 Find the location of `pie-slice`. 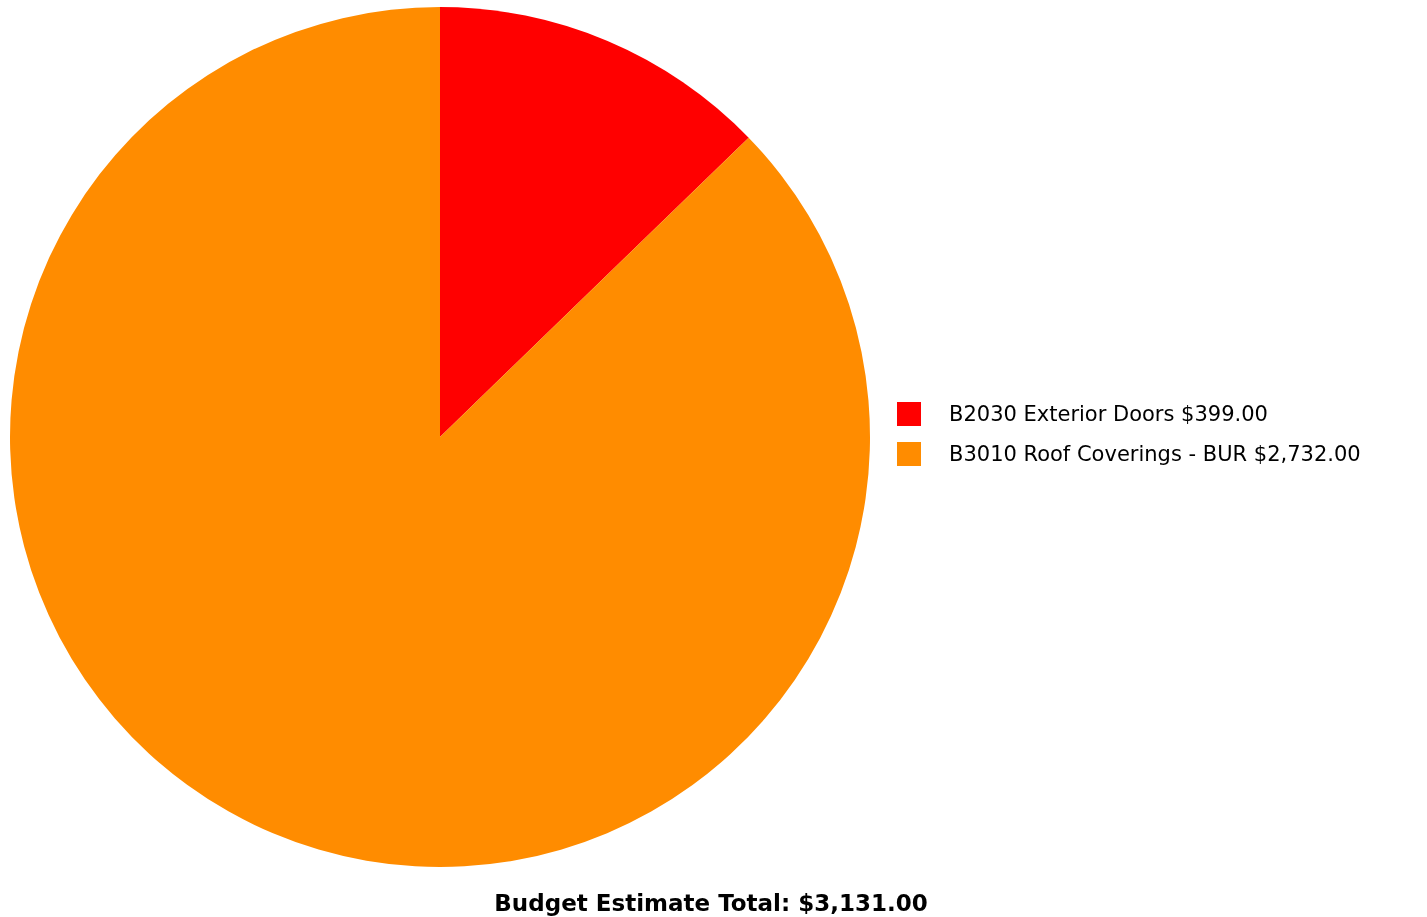

pie-slice is located at coordinates (594, 222).